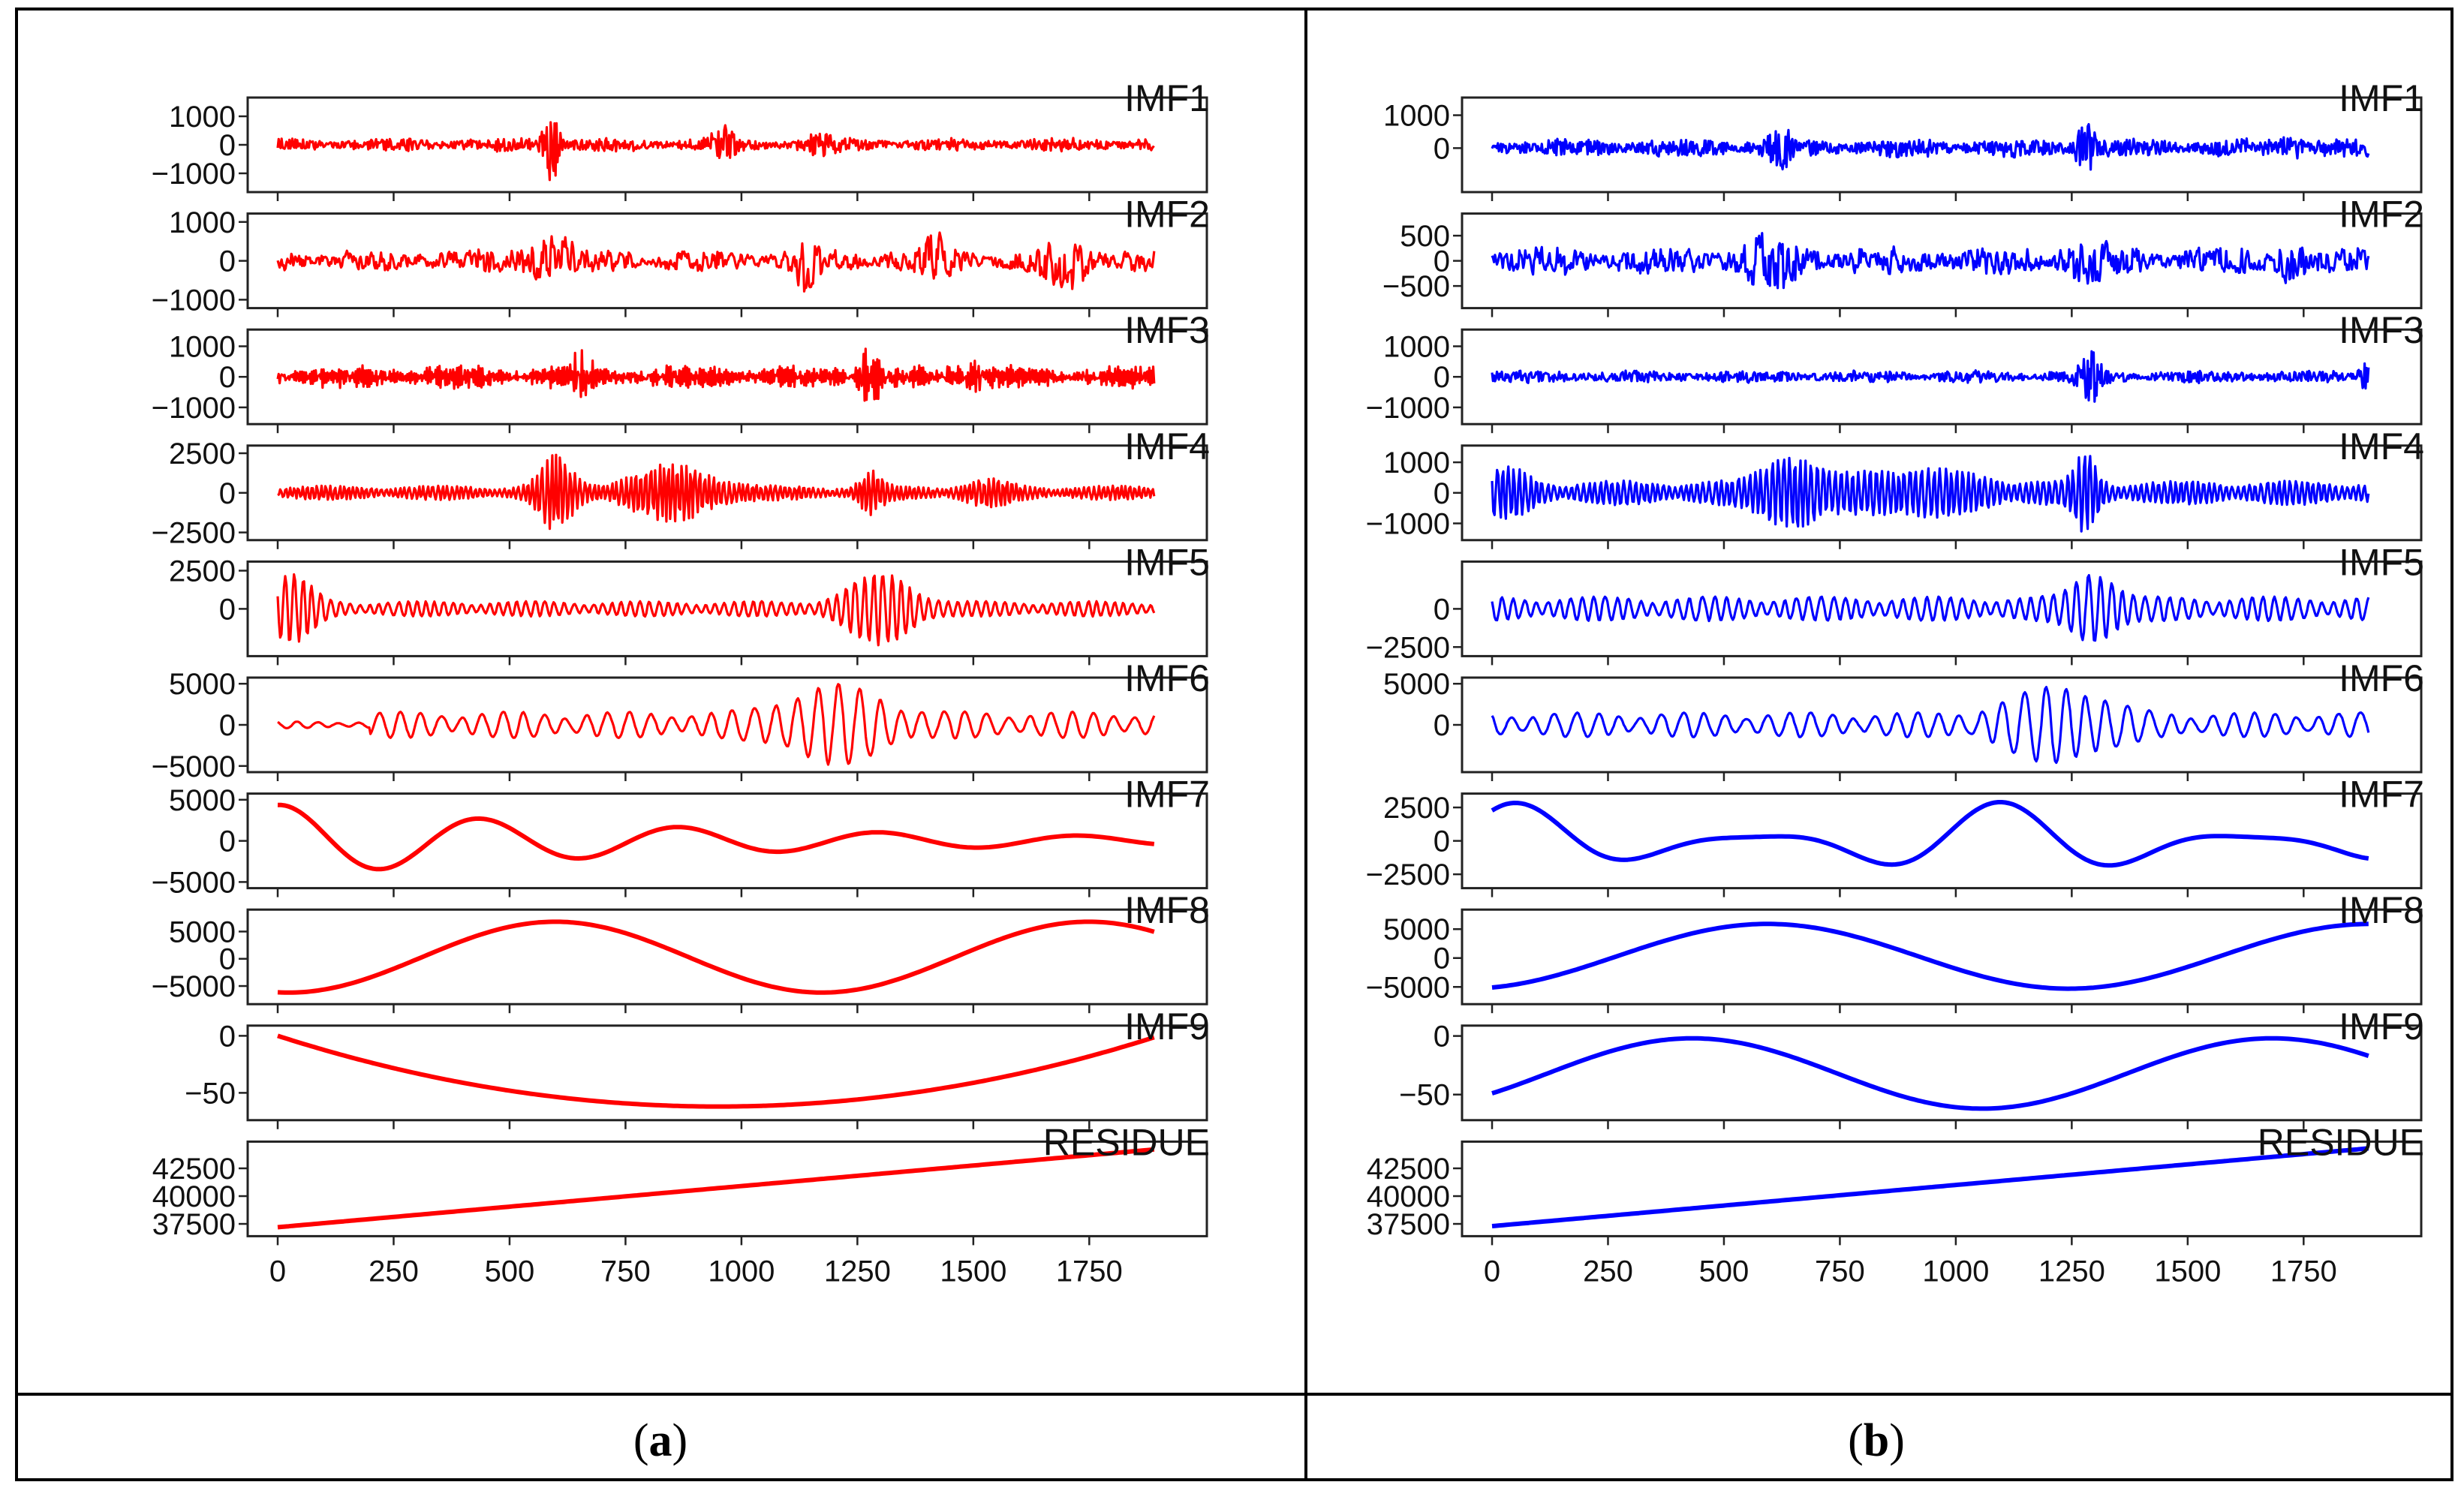 This screenshot has width=2464, height=1497. What do you see at coordinates (2381, 215) in the screenshot?
I see `subplot-title: IMF2` at bounding box center [2381, 215].